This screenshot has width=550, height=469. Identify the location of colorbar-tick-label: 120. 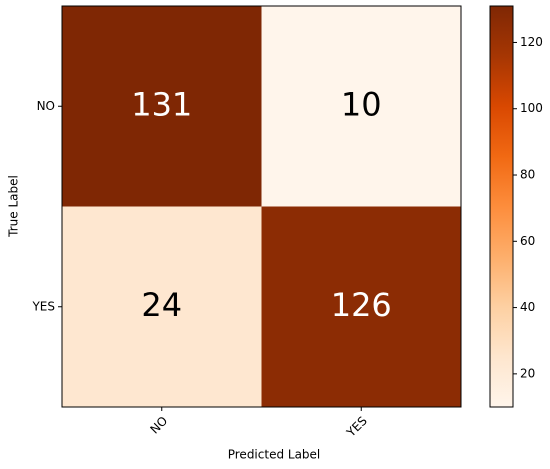
(531, 42).